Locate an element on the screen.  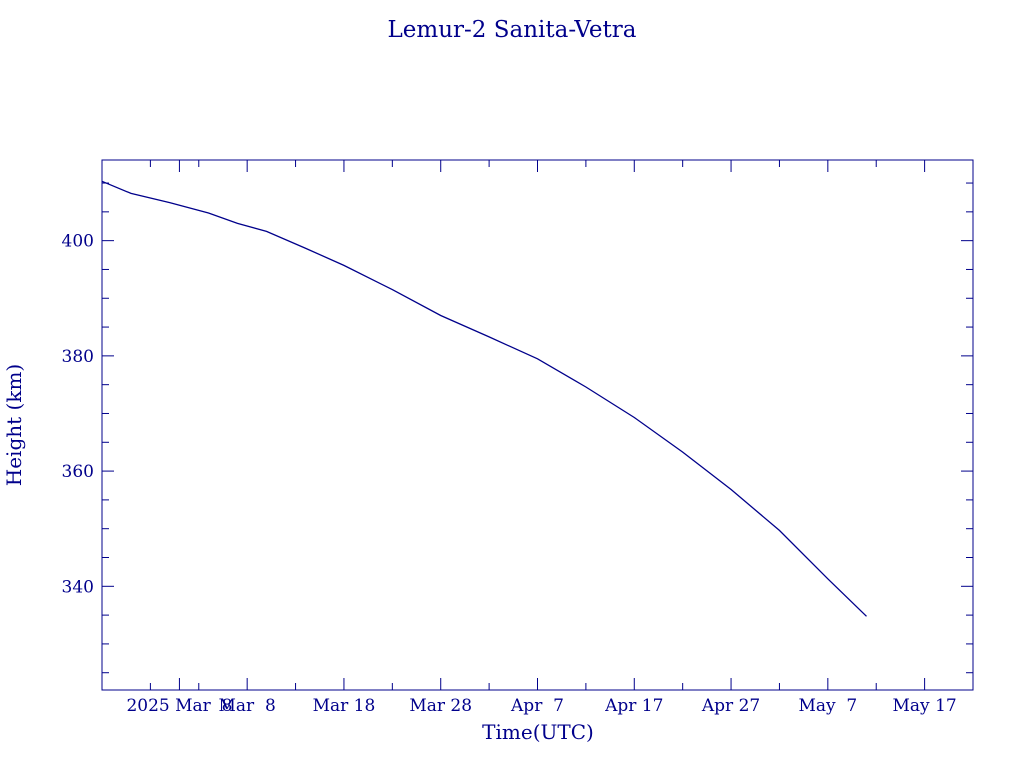
x-tick-label: Mar 28 is located at coordinates (440, 706).